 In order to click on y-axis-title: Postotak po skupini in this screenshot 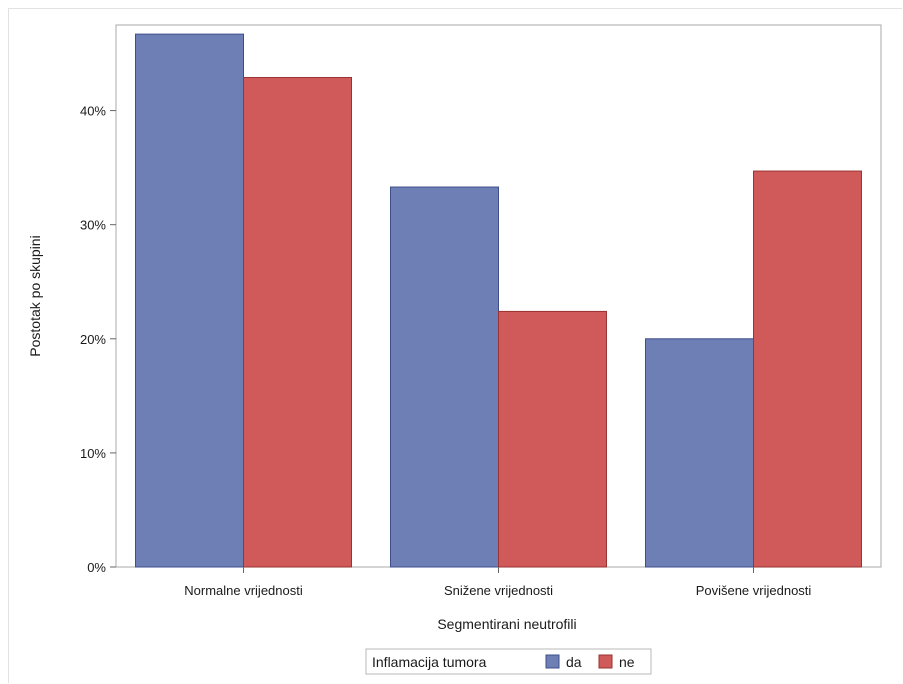, I will do `click(35, 295)`.